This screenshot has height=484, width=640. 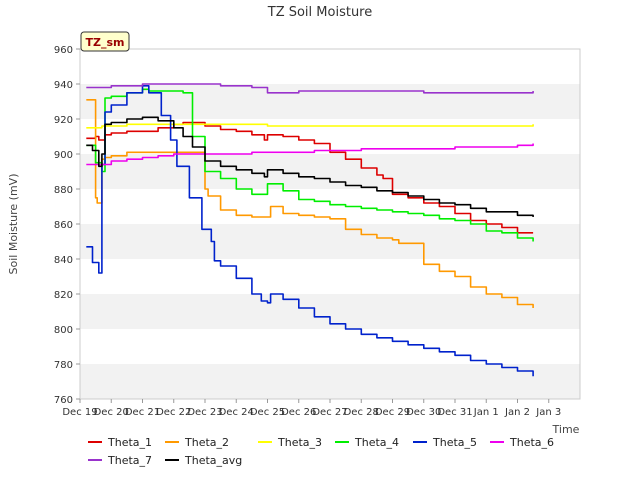 What do you see at coordinates (63, 190) in the screenshot?
I see `y-tick-label: 880` at bounding box center [63, 190].